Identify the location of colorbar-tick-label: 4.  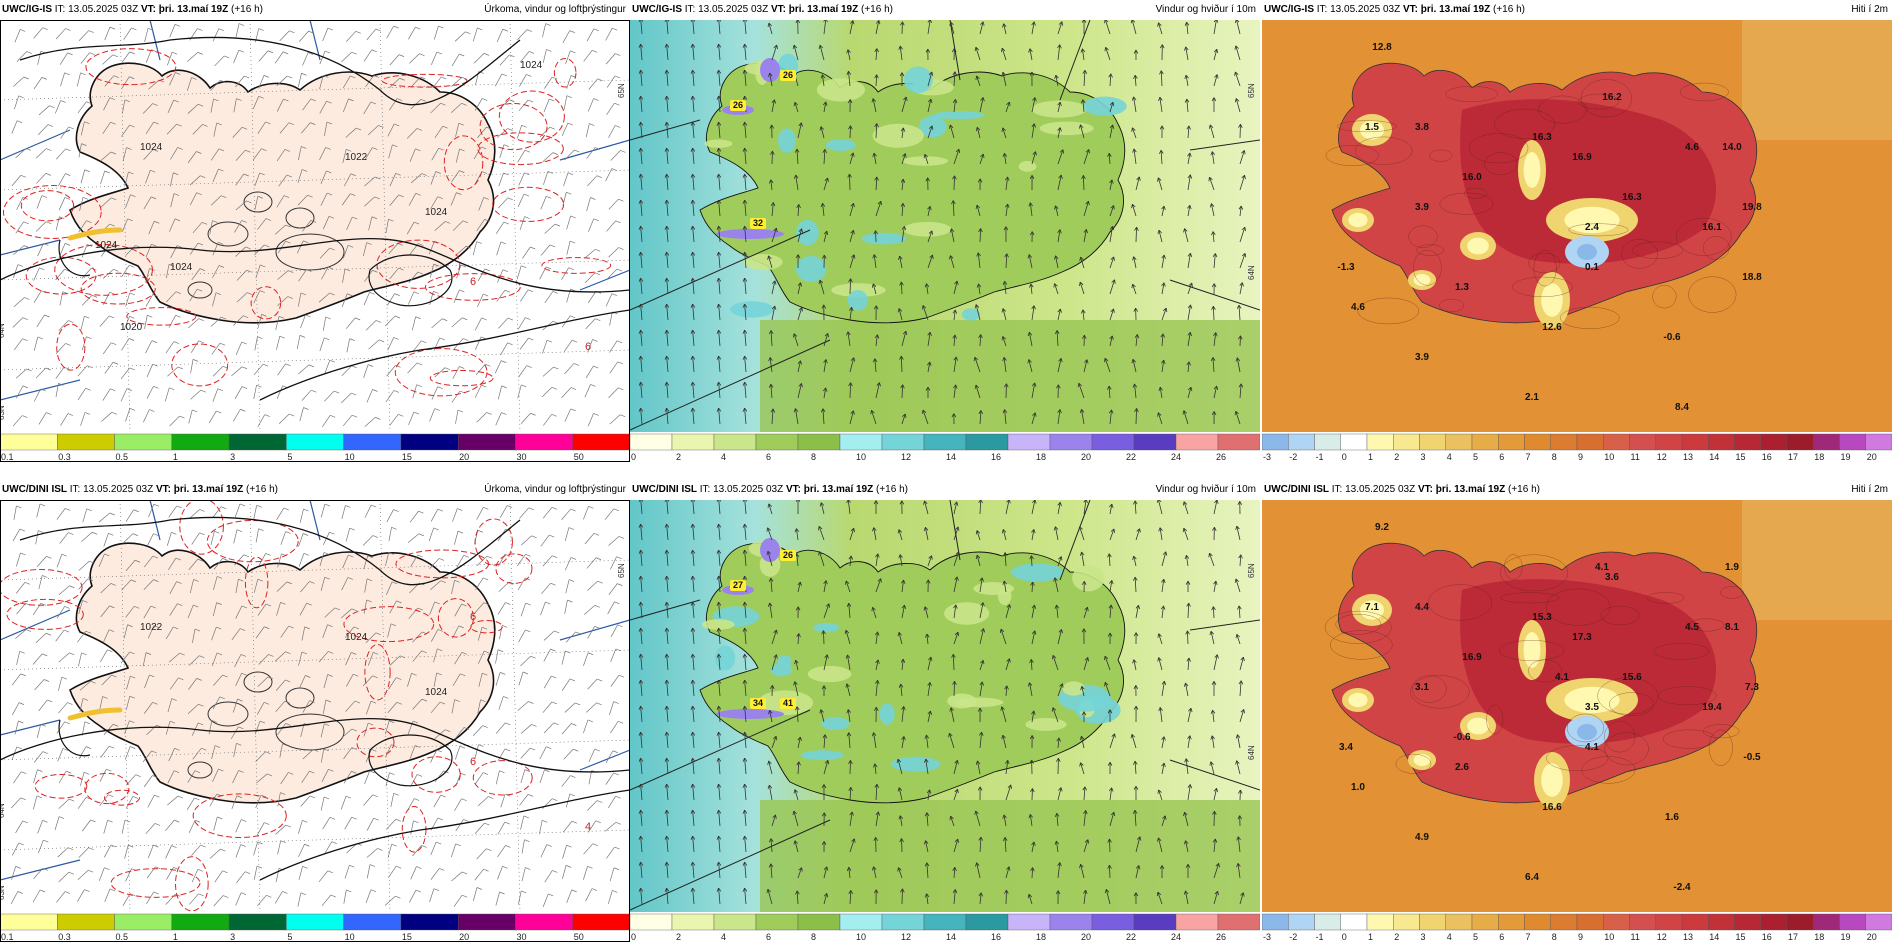
(1449, 457).